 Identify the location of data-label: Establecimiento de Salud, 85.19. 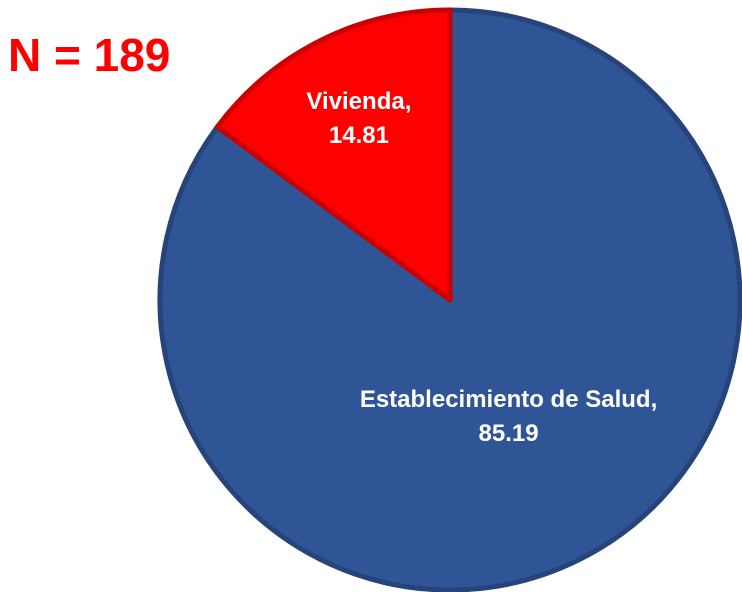
(509, 417).